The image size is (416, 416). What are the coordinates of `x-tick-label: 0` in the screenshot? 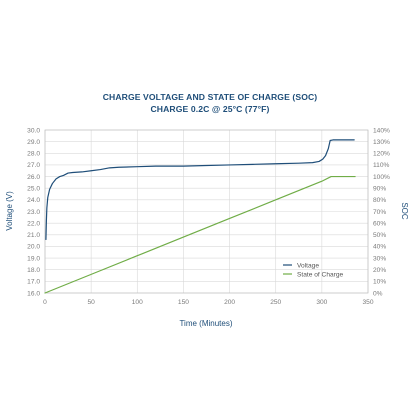 It's located at (45, 302).